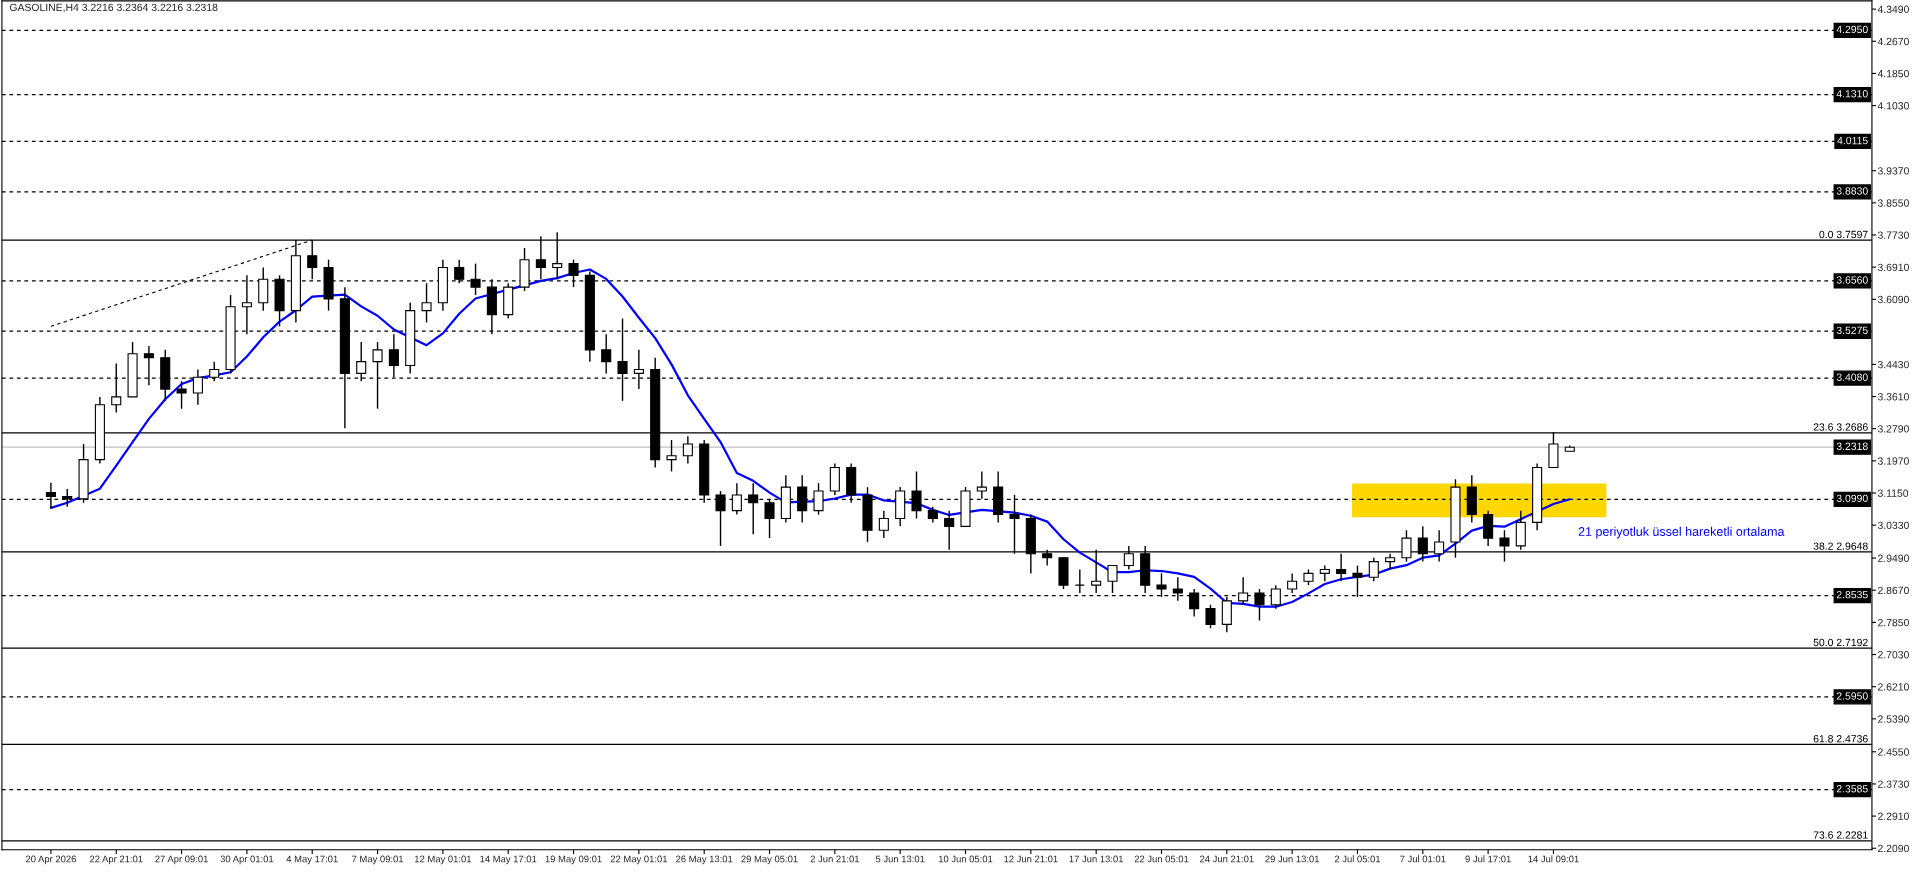 The image size is (1916, 888). Describe the element at coordinates (1852, 377) in the screenshot. I see `ref-line-label: 3.4080` at that location.